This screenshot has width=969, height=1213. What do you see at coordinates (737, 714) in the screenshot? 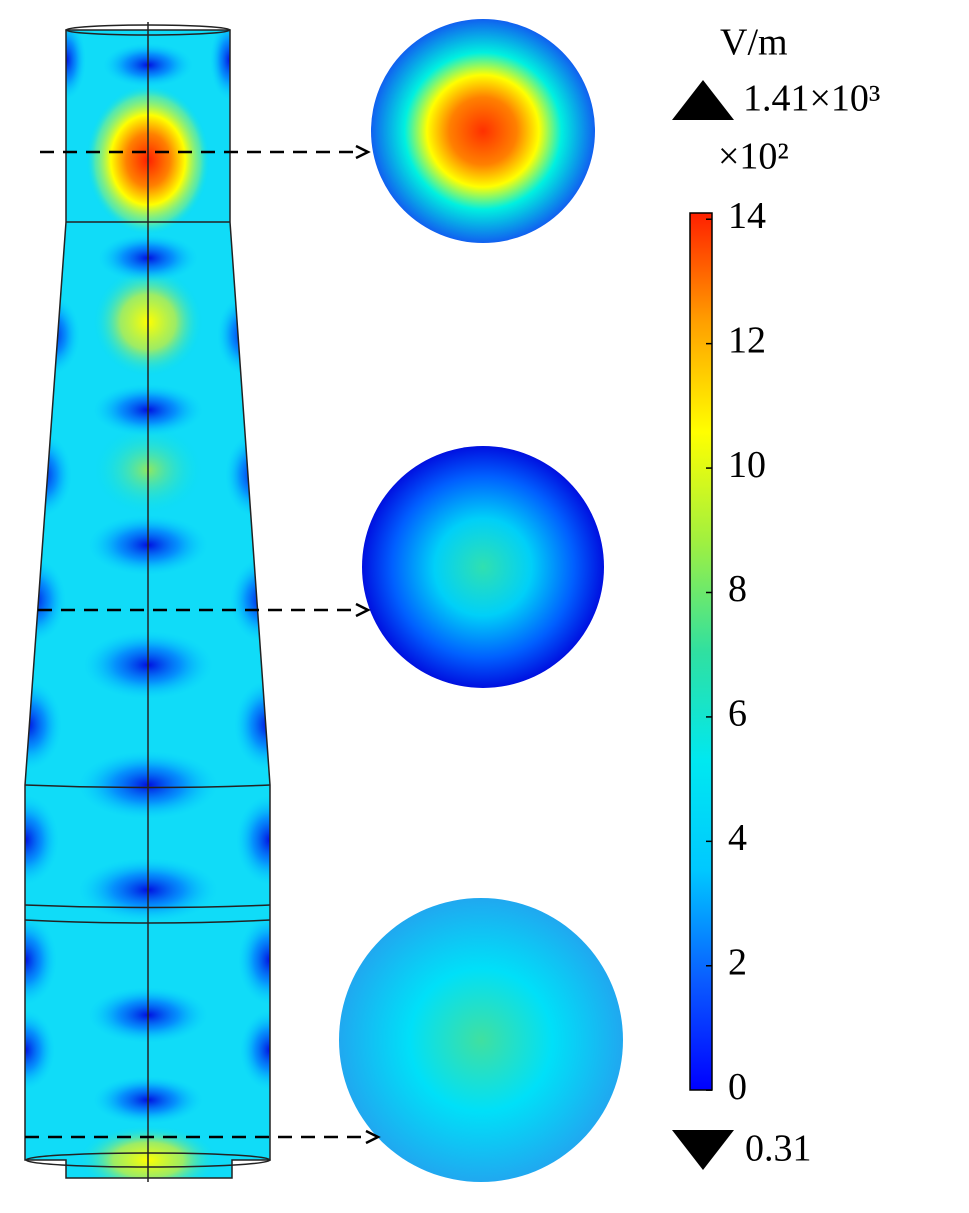
I see `tick-label: 6` at bounding box center [737, 714].